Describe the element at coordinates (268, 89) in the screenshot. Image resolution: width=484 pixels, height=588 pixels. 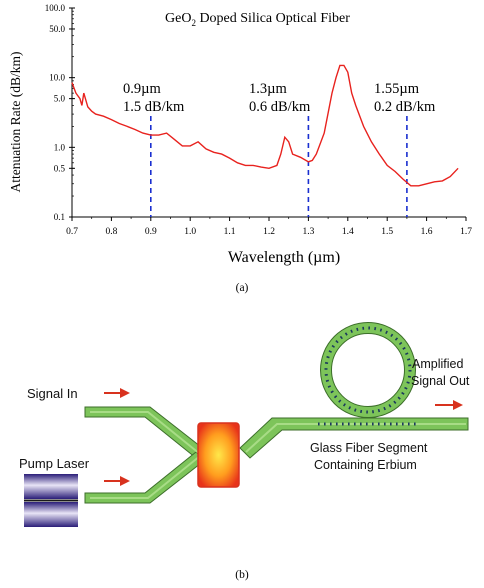
I see `annotation-1.3-wavelength: 1.3µm` at that location.